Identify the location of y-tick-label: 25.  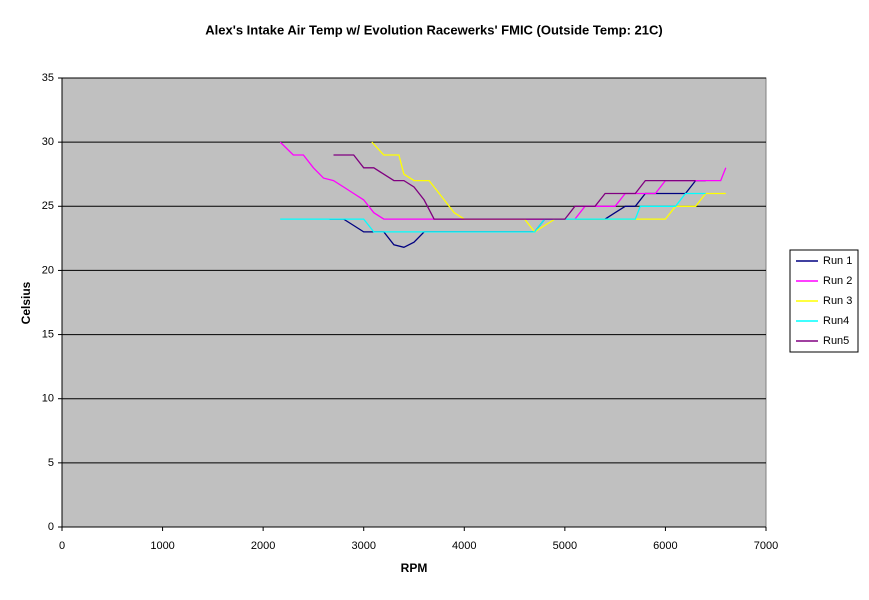
(48, 206).